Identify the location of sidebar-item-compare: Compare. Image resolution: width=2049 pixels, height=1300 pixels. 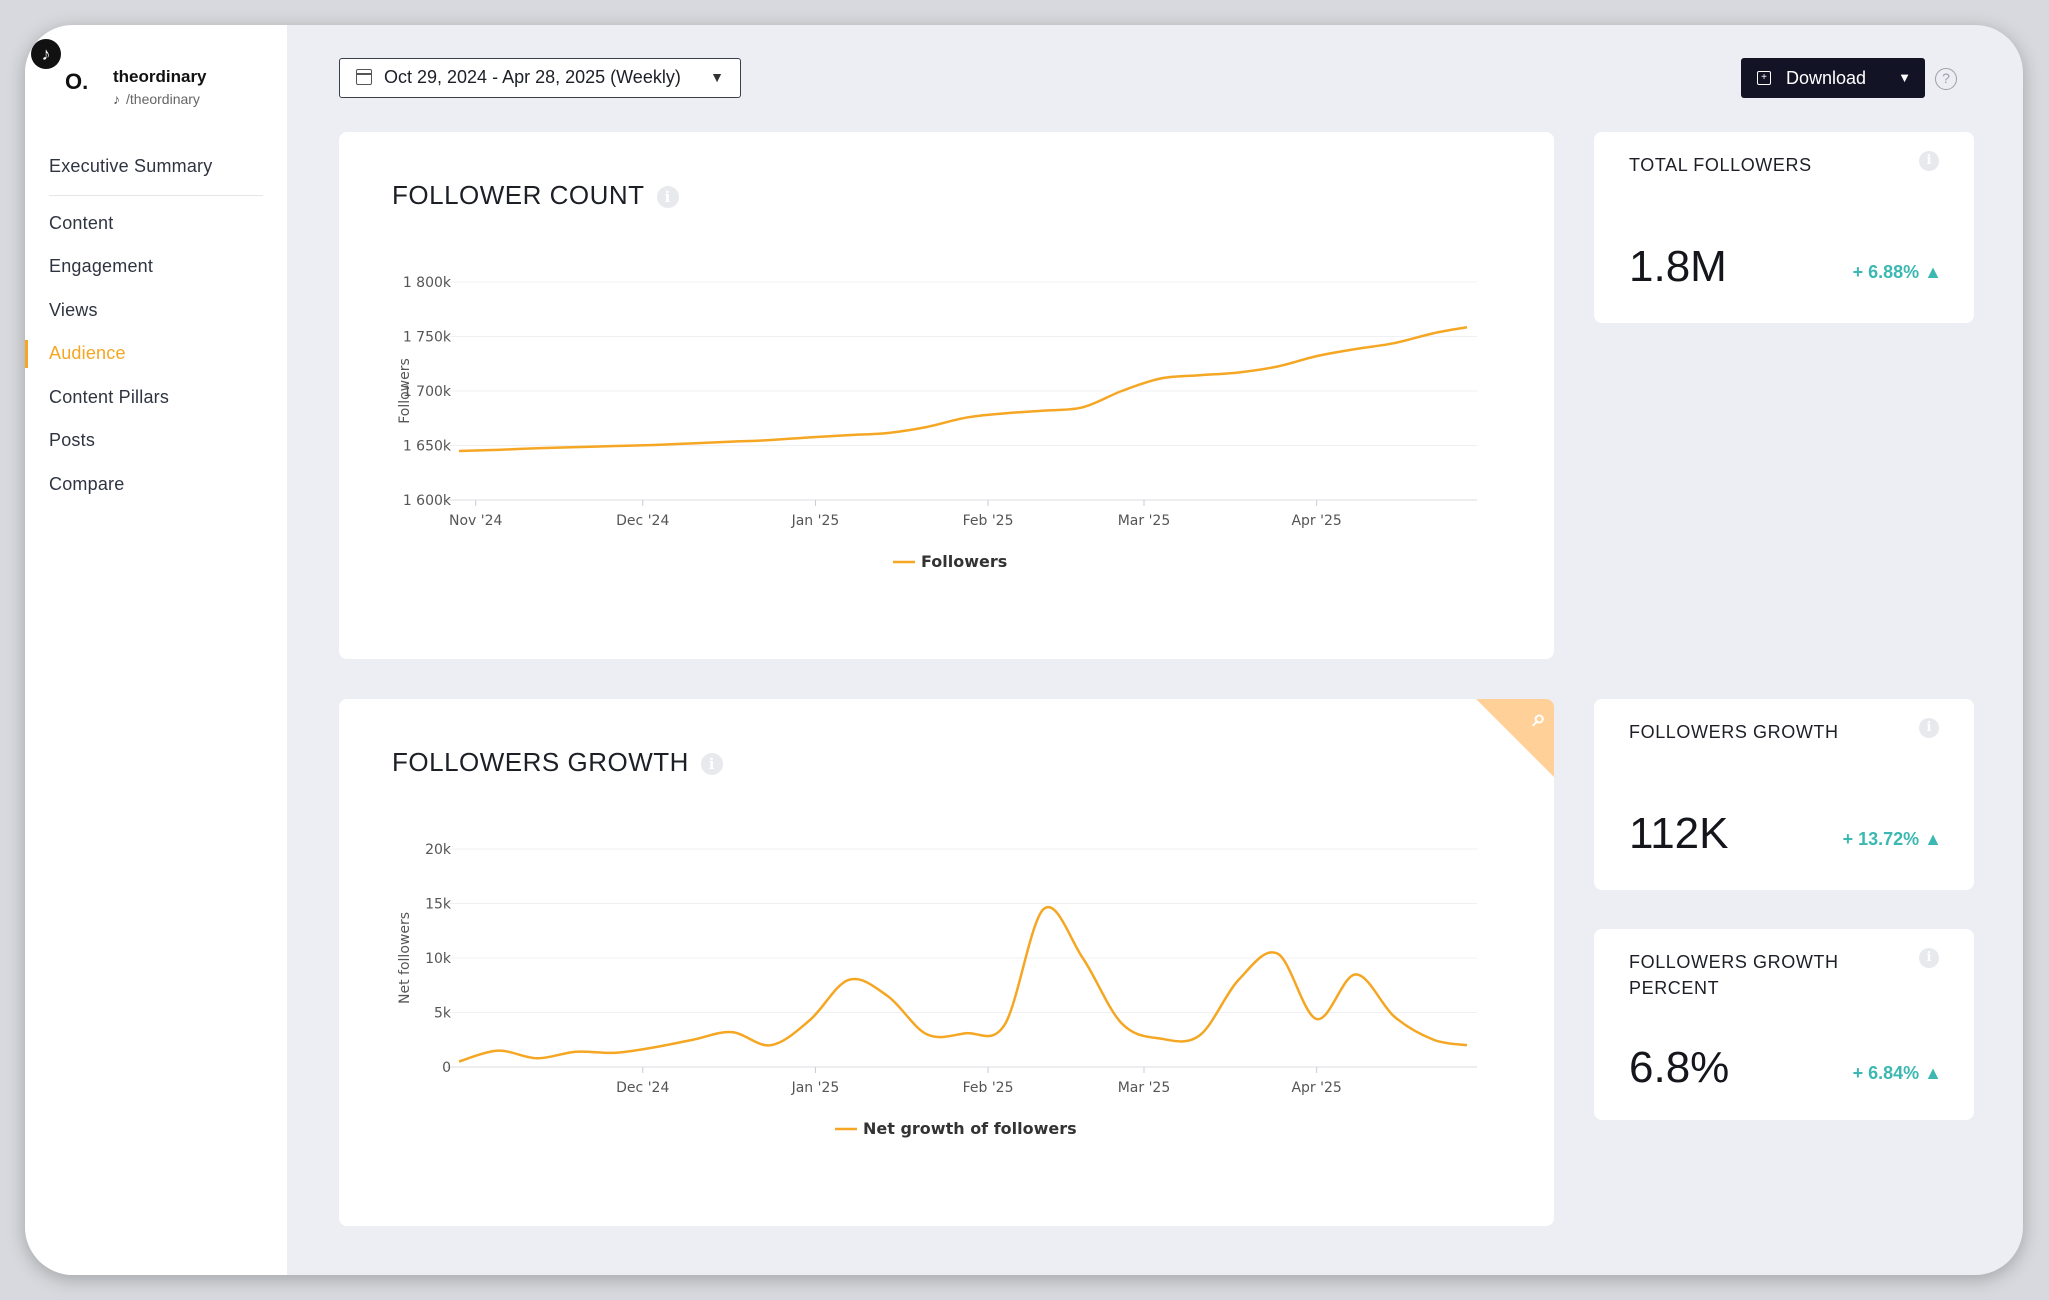
(87, 483).